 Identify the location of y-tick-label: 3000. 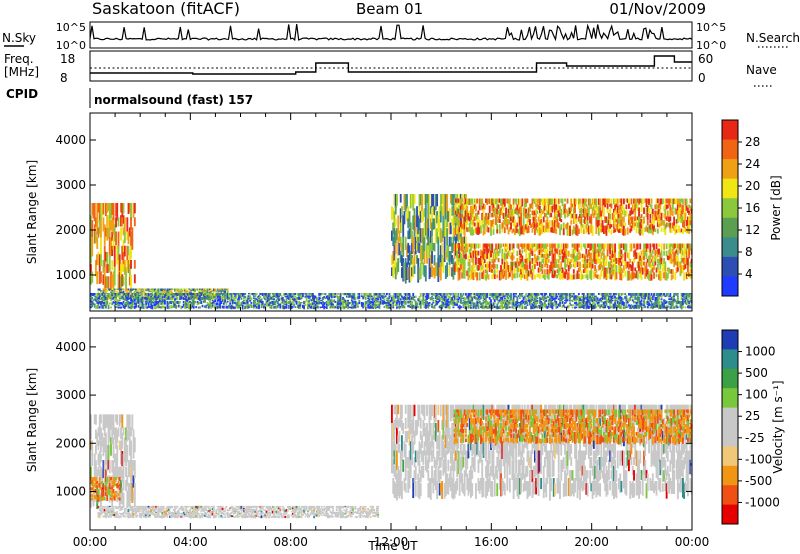
(70, 185).